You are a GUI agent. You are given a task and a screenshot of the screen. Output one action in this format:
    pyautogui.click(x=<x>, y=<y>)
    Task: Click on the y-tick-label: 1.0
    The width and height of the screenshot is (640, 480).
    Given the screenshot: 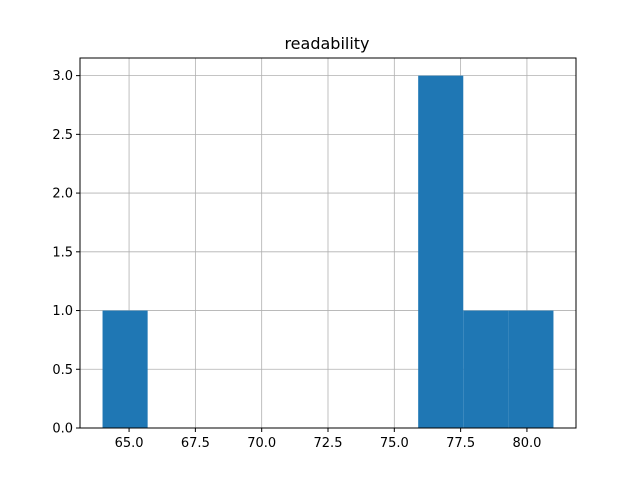 What is the action you would take?
    pyautogui.click(x=62, y=311)
    